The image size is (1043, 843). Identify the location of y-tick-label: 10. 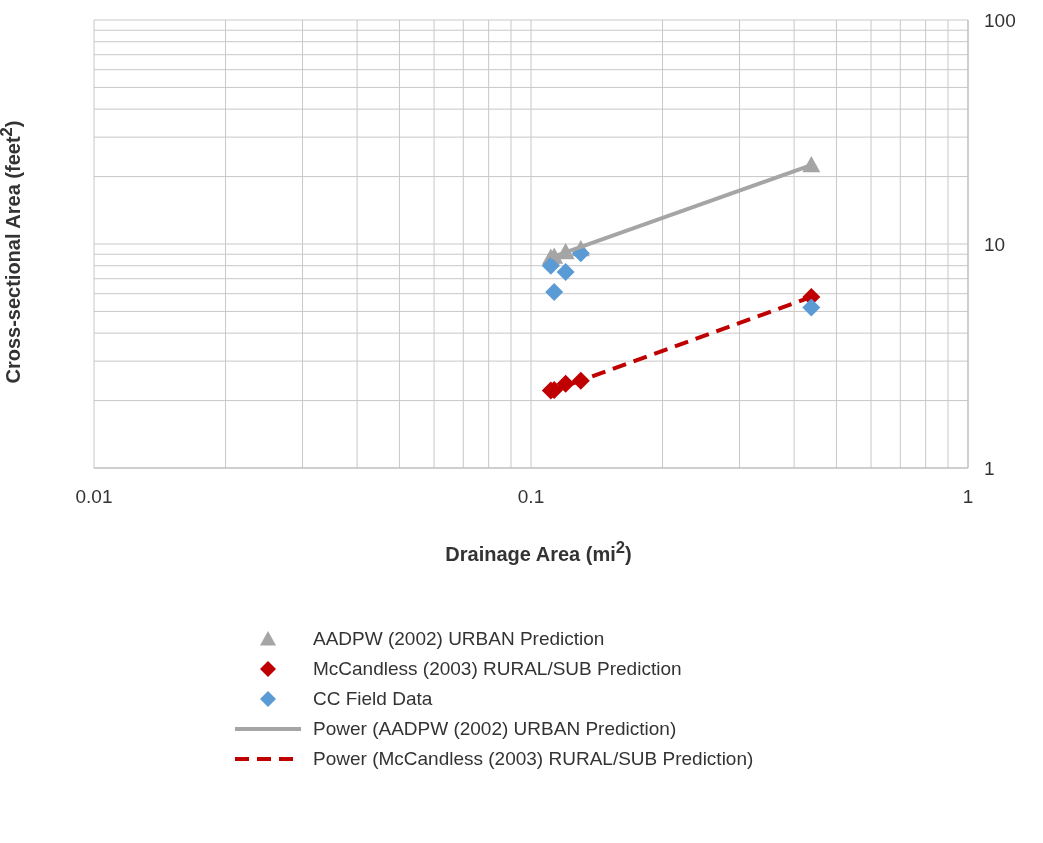
(995, 244).